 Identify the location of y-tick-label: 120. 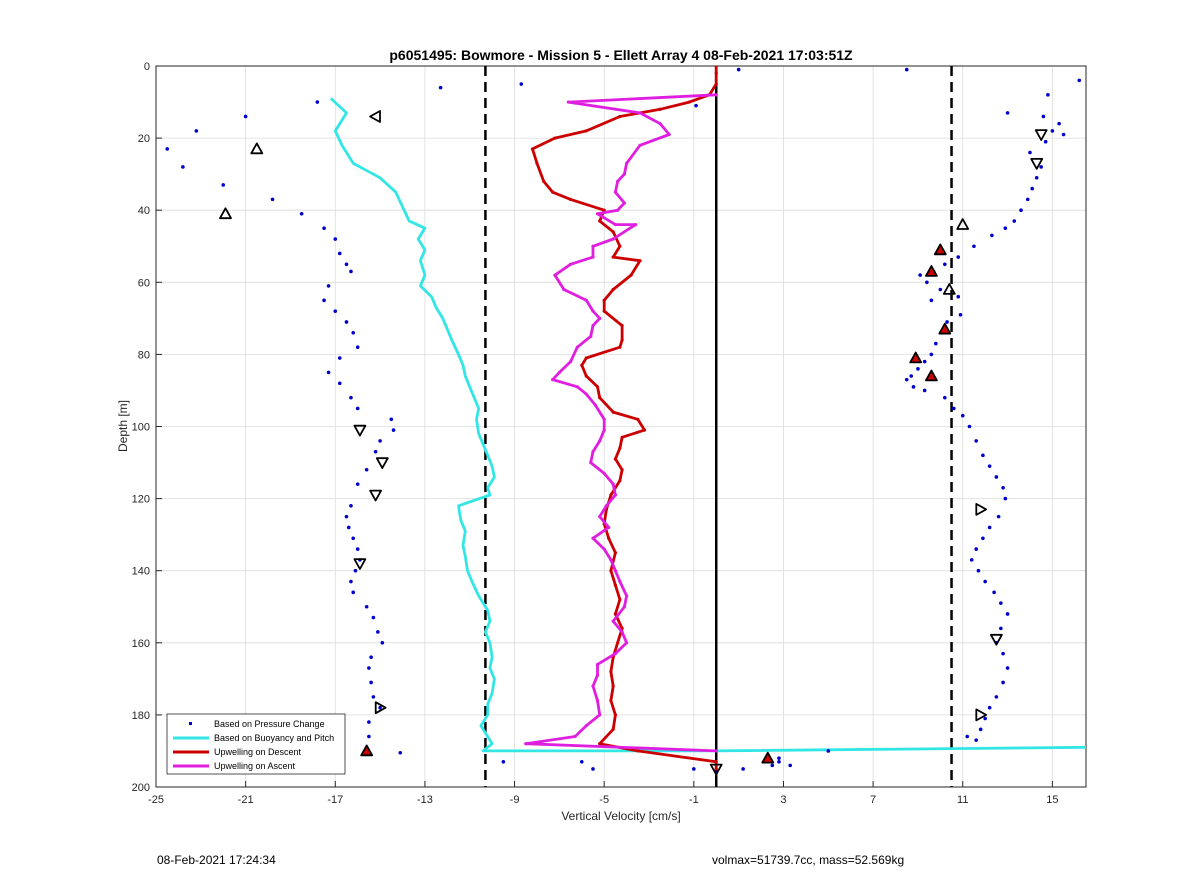
(141, 500).